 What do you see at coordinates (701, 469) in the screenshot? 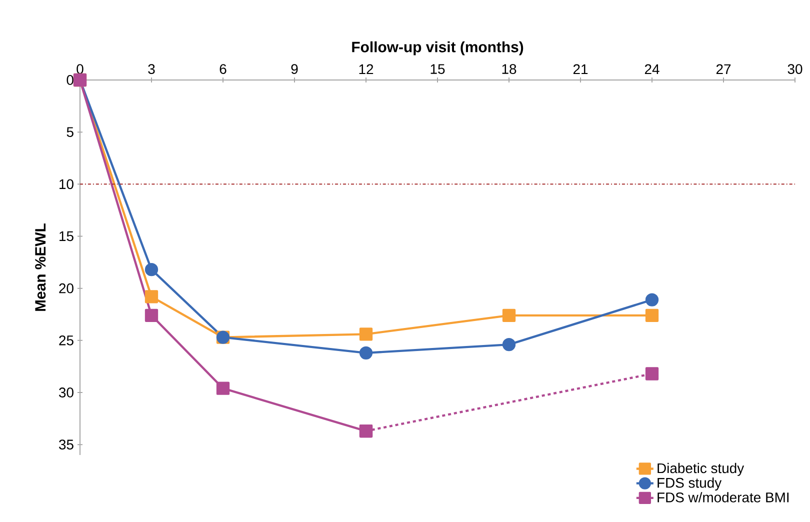
I see `legend-label: Diabetic study` at bounding box center [701, 469].